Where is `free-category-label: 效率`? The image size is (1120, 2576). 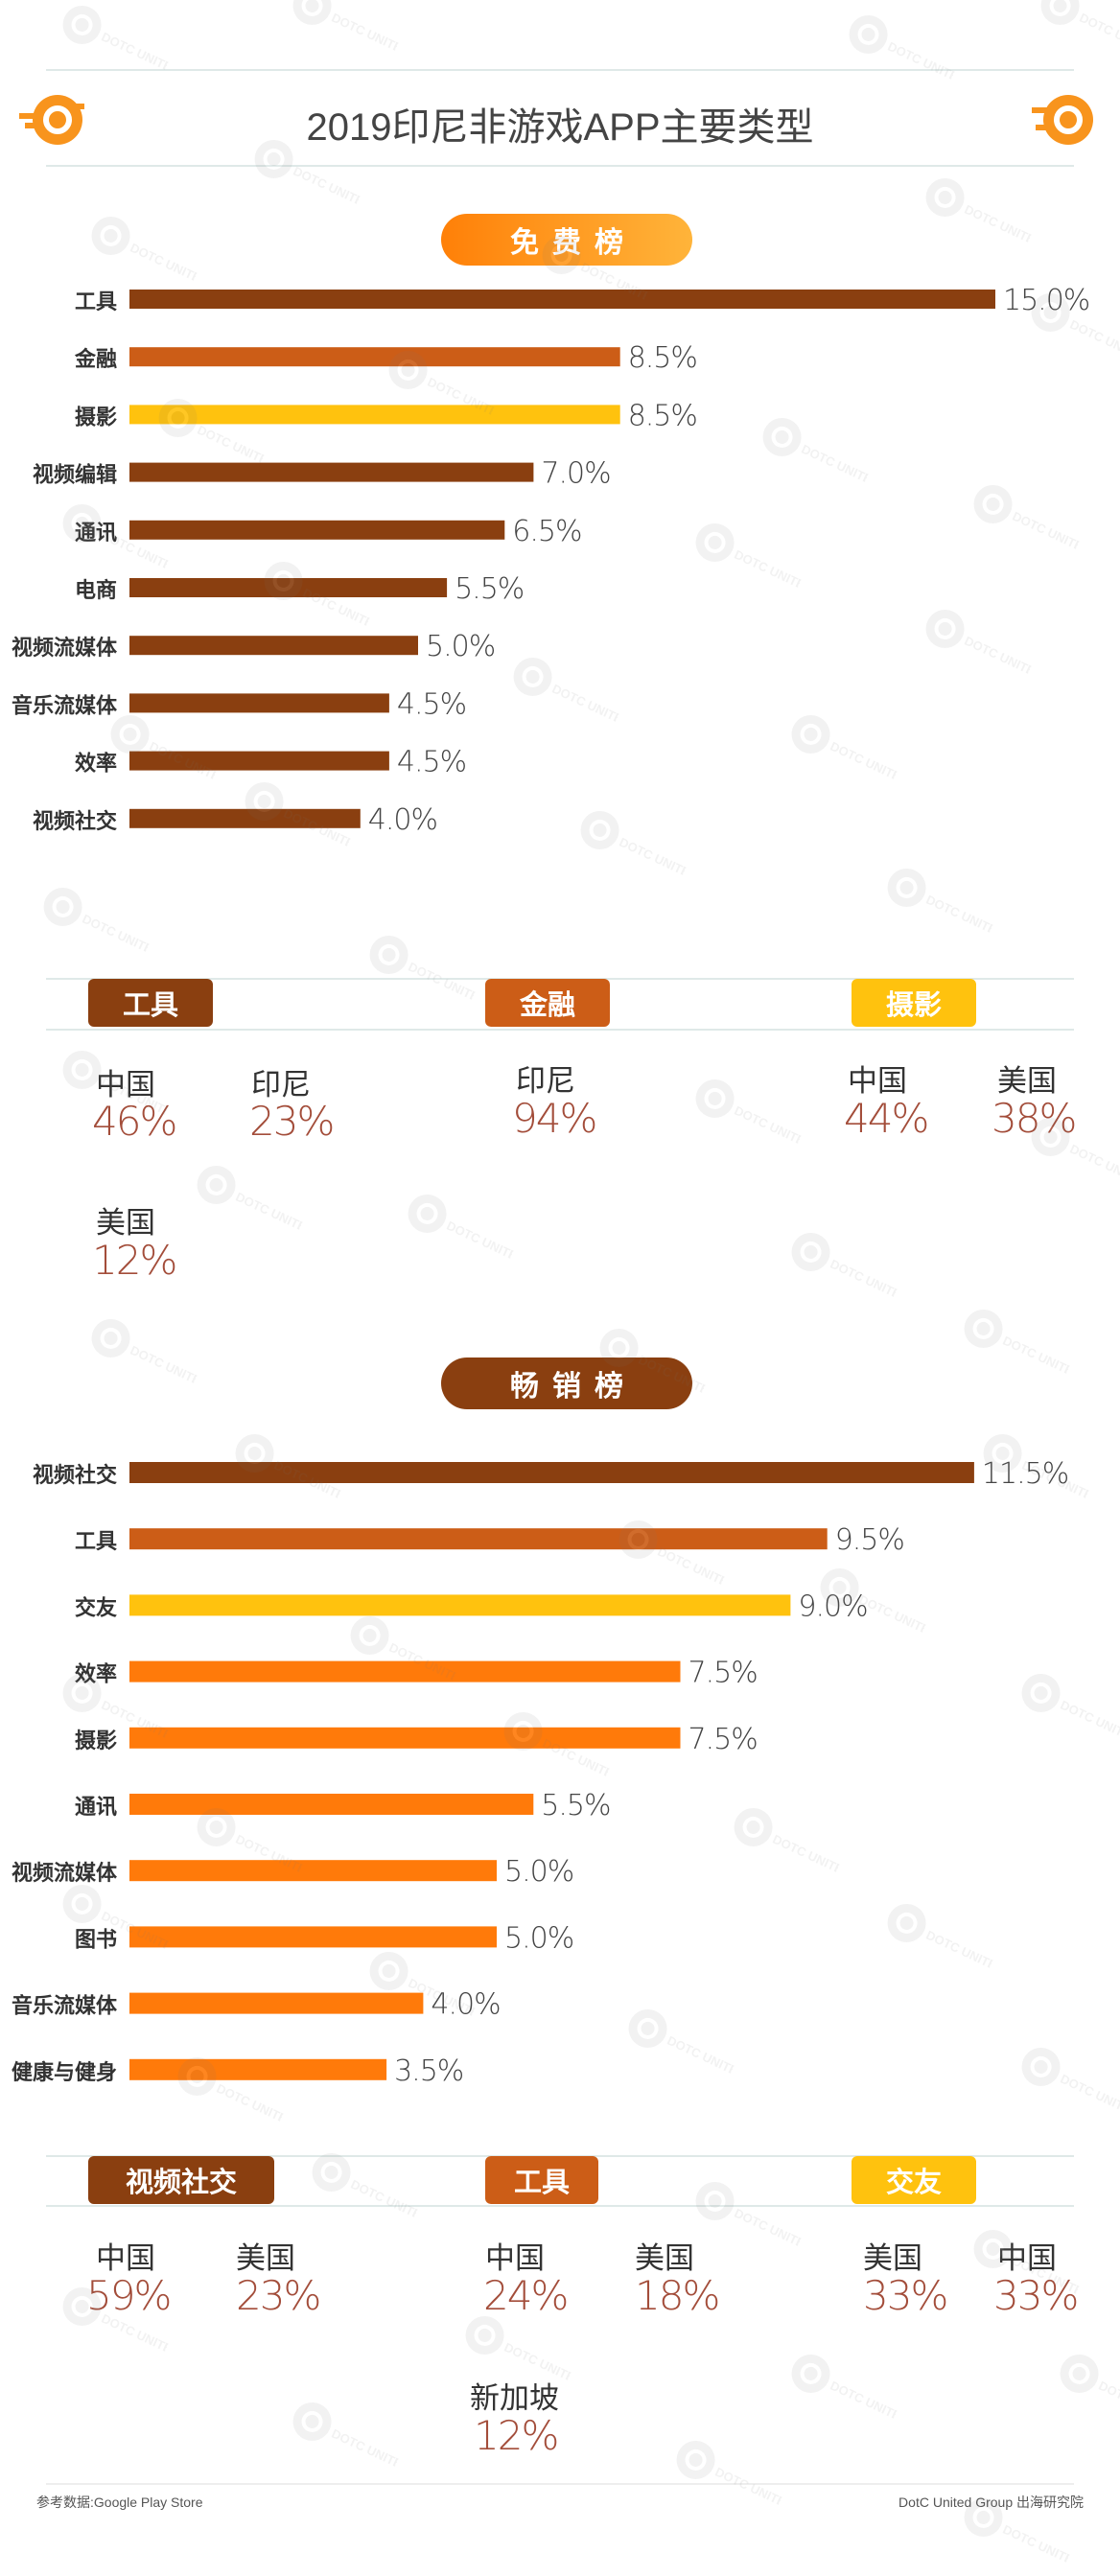
free-category-label: 效率 is located at coordinates (96, 764).